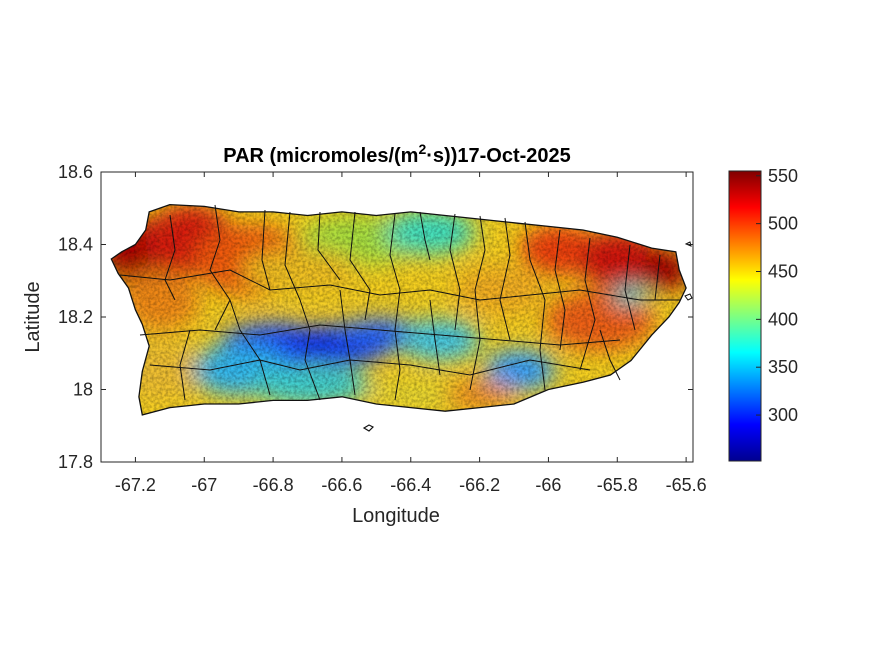 This screenshot has height=656, width=875. What do you see at coordinates (273, 485) in the screenshot?
I see `x-tick-label: -66.8` at bounding box center [273, 485].